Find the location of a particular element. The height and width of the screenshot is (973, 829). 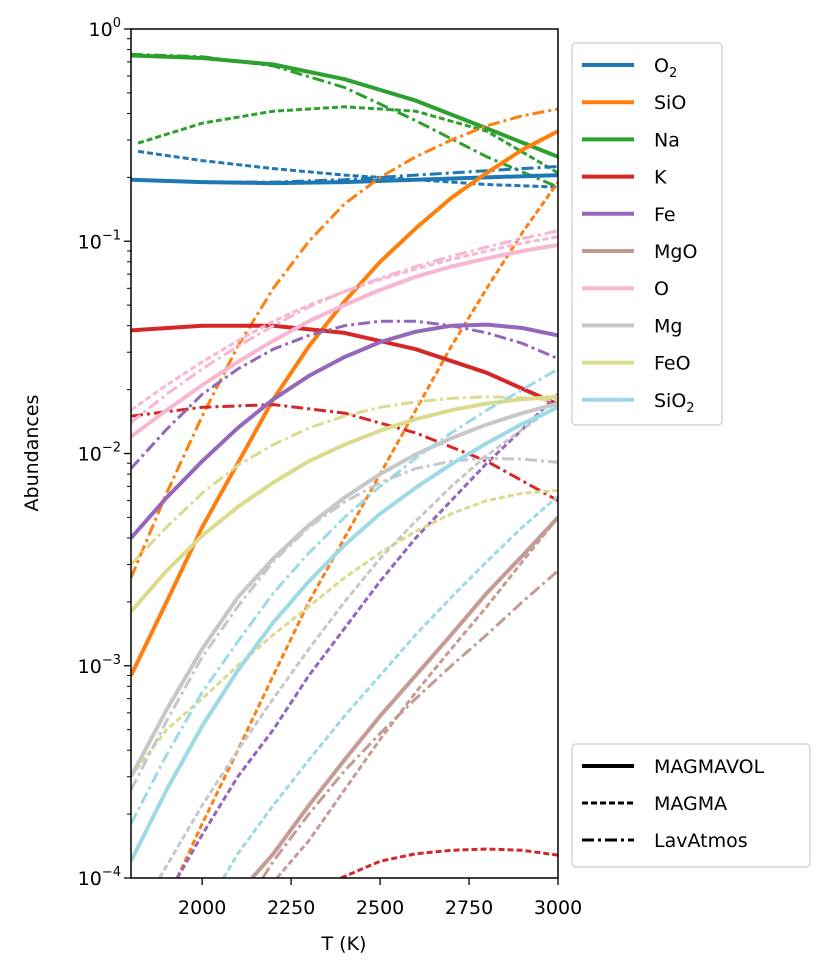

x-tick-label: 3000 is located at coordinates (558, 908).